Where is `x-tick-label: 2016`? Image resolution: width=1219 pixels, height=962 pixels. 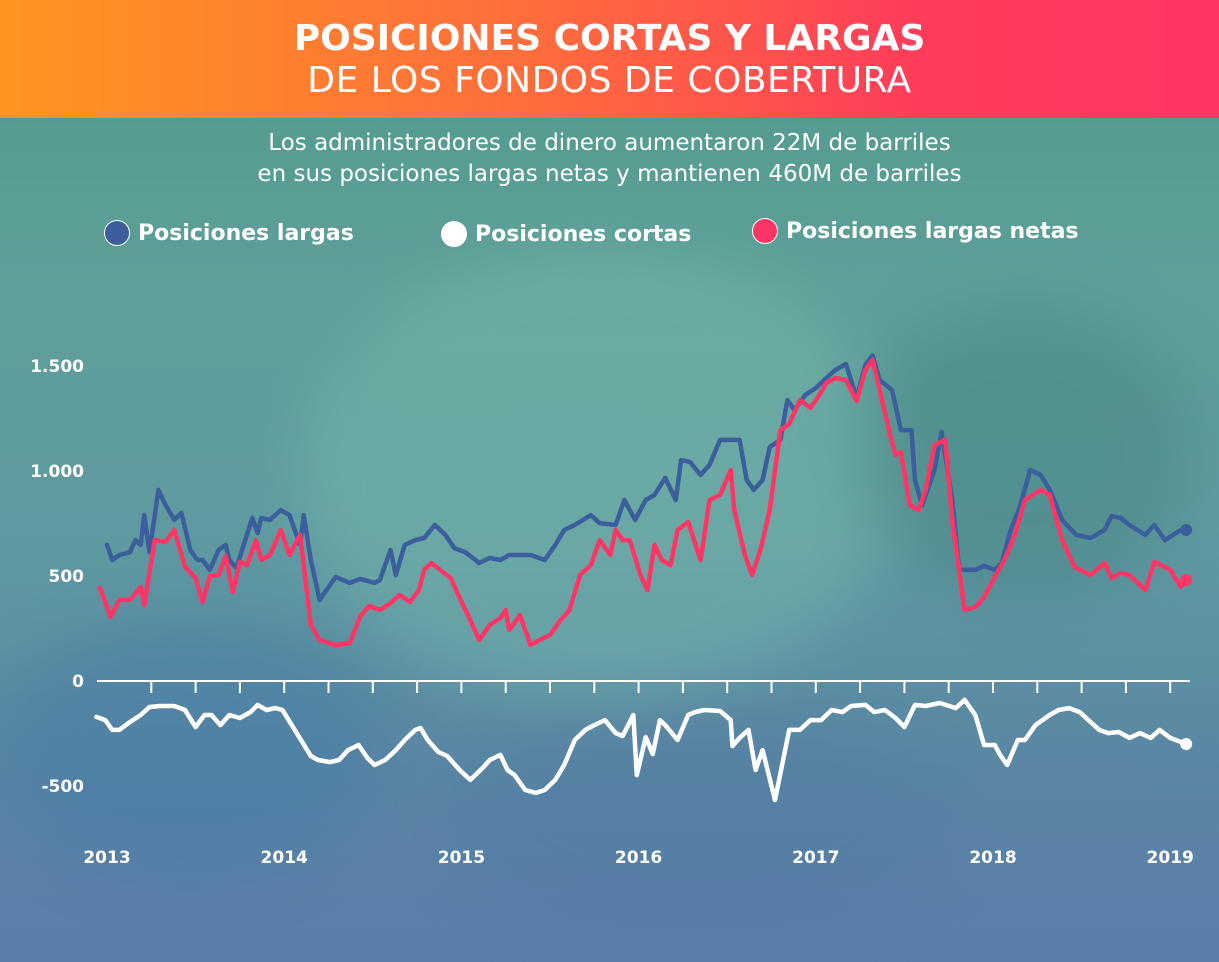
x-tick-label: 2016 is located at coordinates (638, 858).